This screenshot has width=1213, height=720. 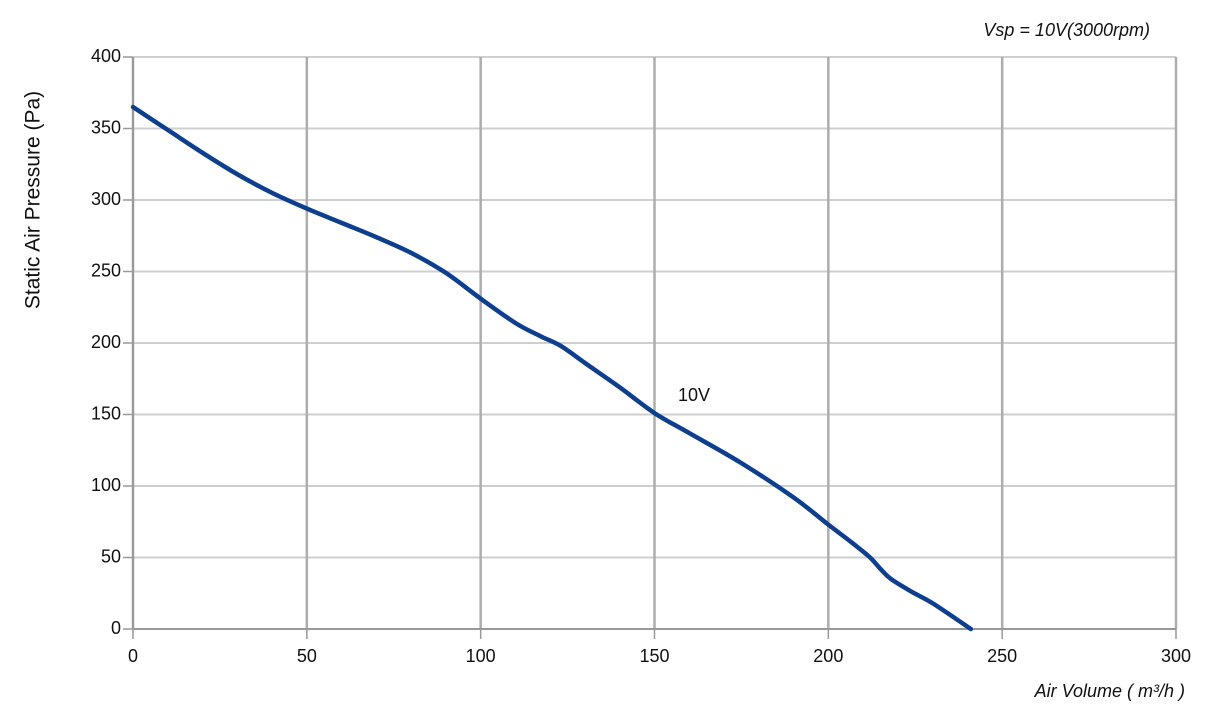 What do you see at coordinates (106, 485) in the screenshot?
I see `y-tick-label: 100` at bounding box center [106, 485].